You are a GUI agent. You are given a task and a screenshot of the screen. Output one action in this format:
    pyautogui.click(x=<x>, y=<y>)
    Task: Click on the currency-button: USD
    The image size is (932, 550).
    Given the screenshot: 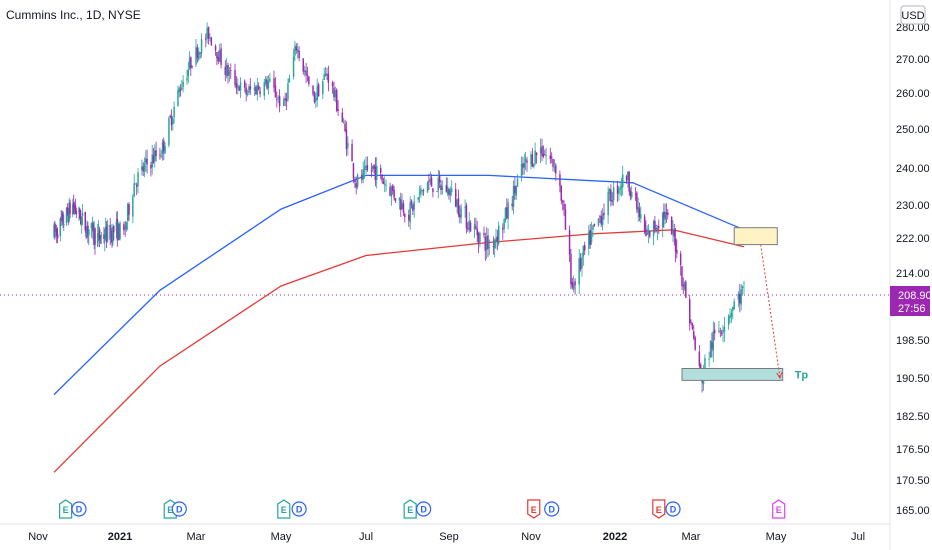 What is the action you would take?
    pyautogui.click(x=913, y=15)
    